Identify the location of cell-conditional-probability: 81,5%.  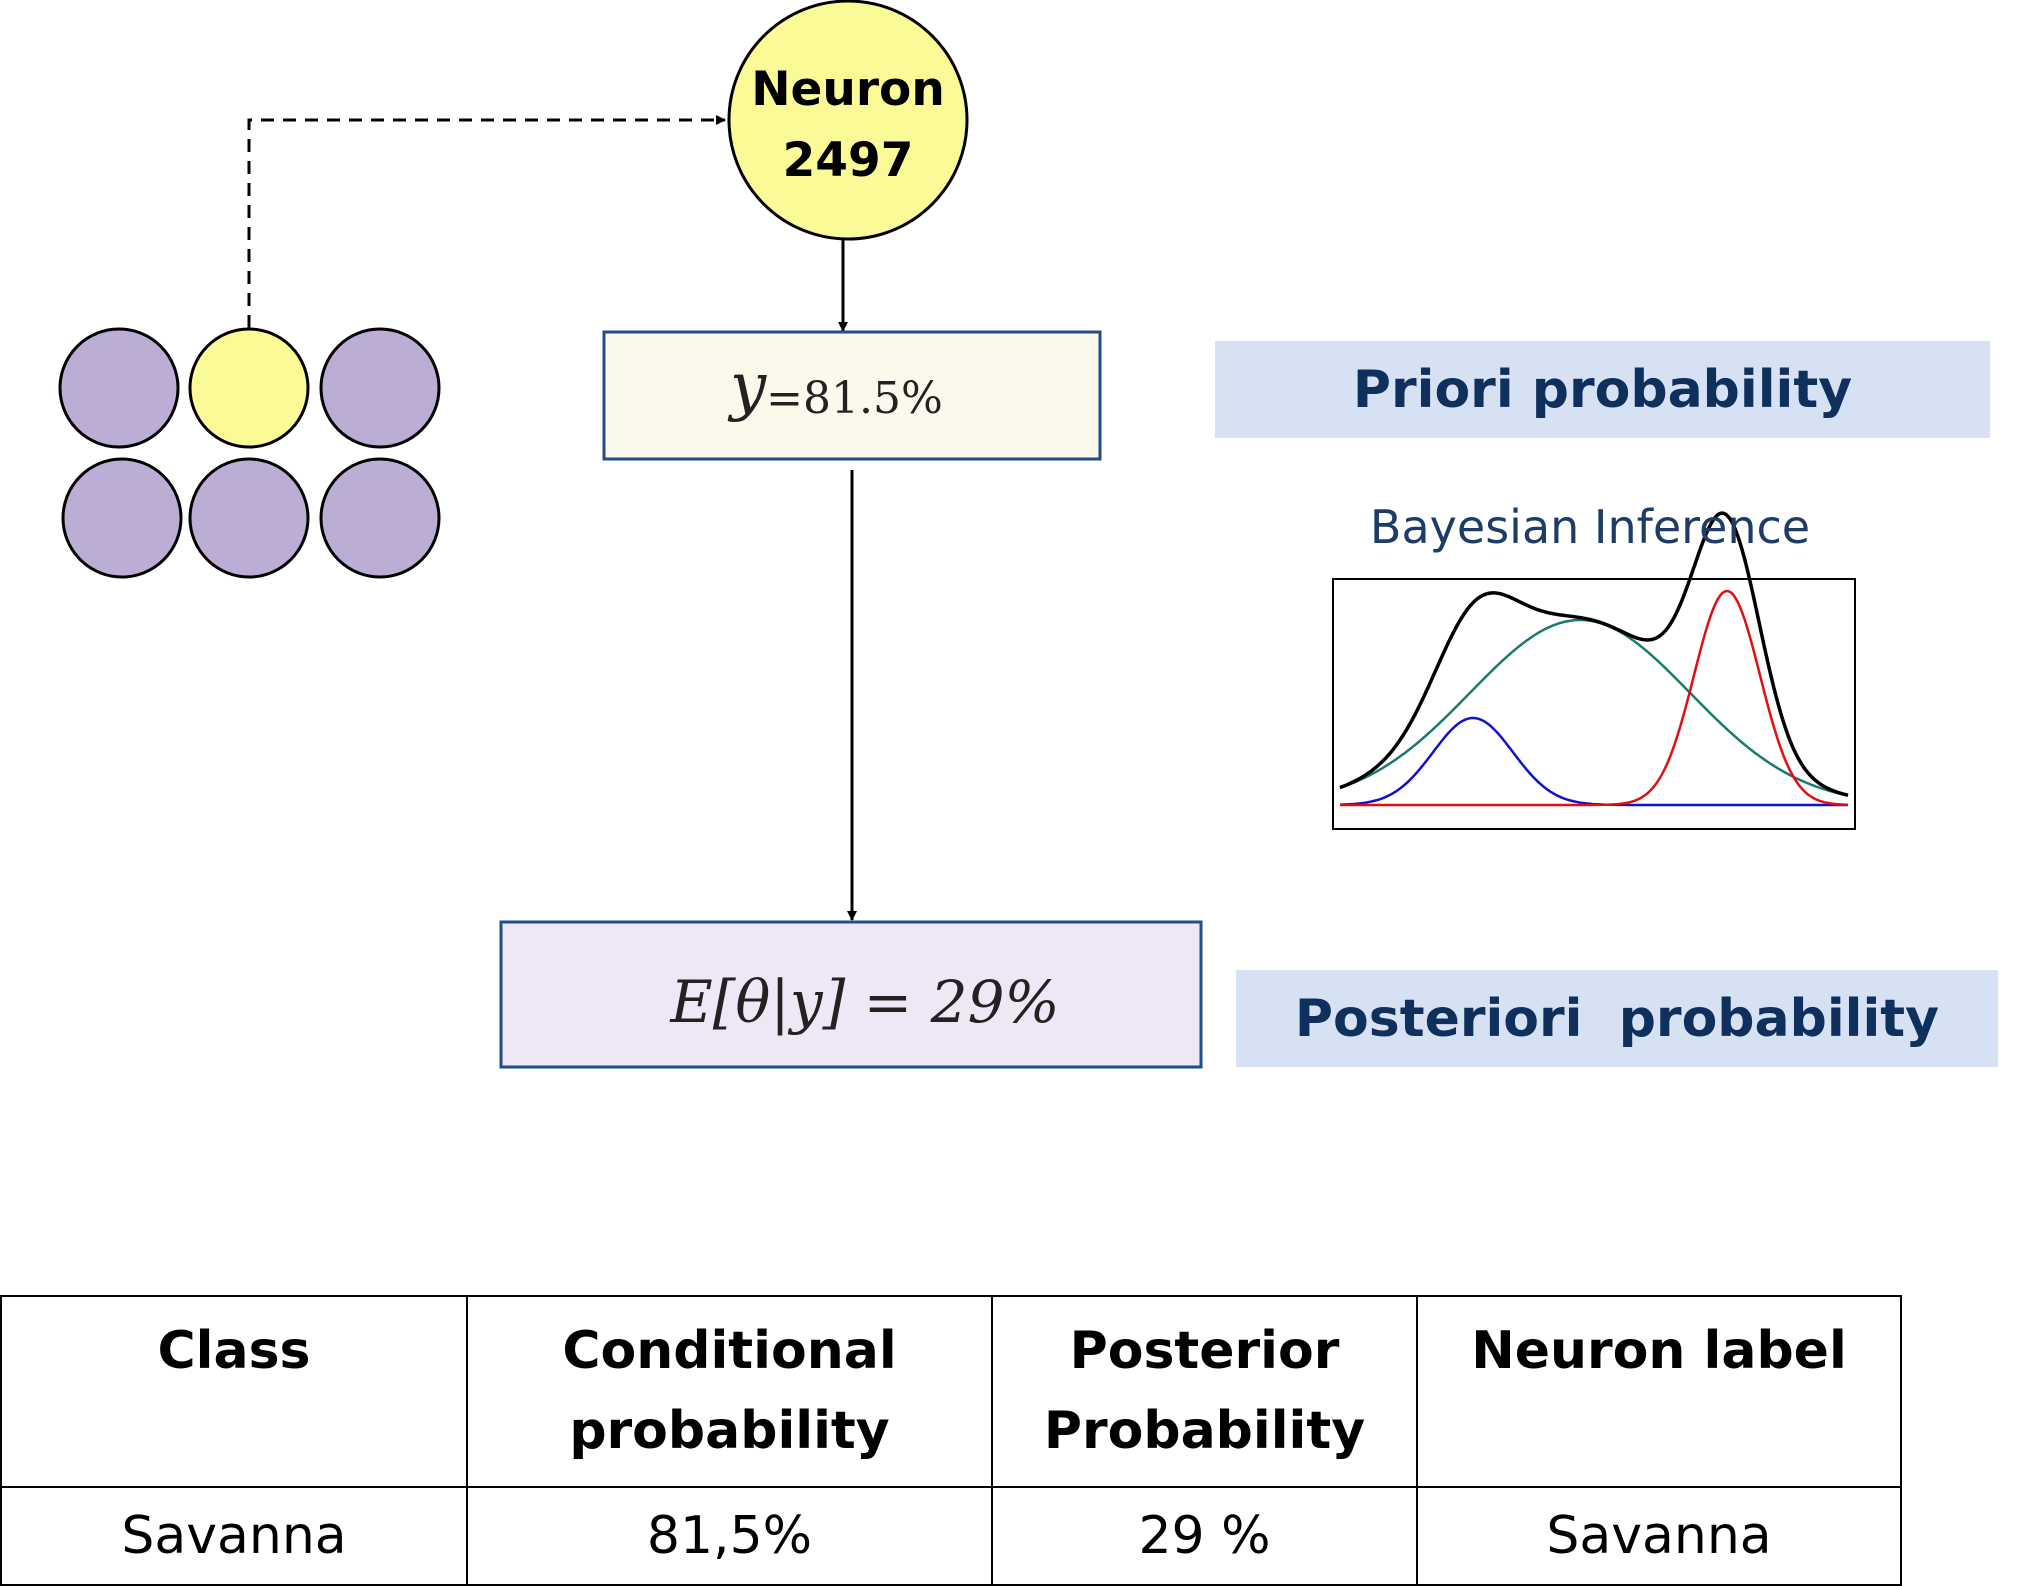
(729, 1536).